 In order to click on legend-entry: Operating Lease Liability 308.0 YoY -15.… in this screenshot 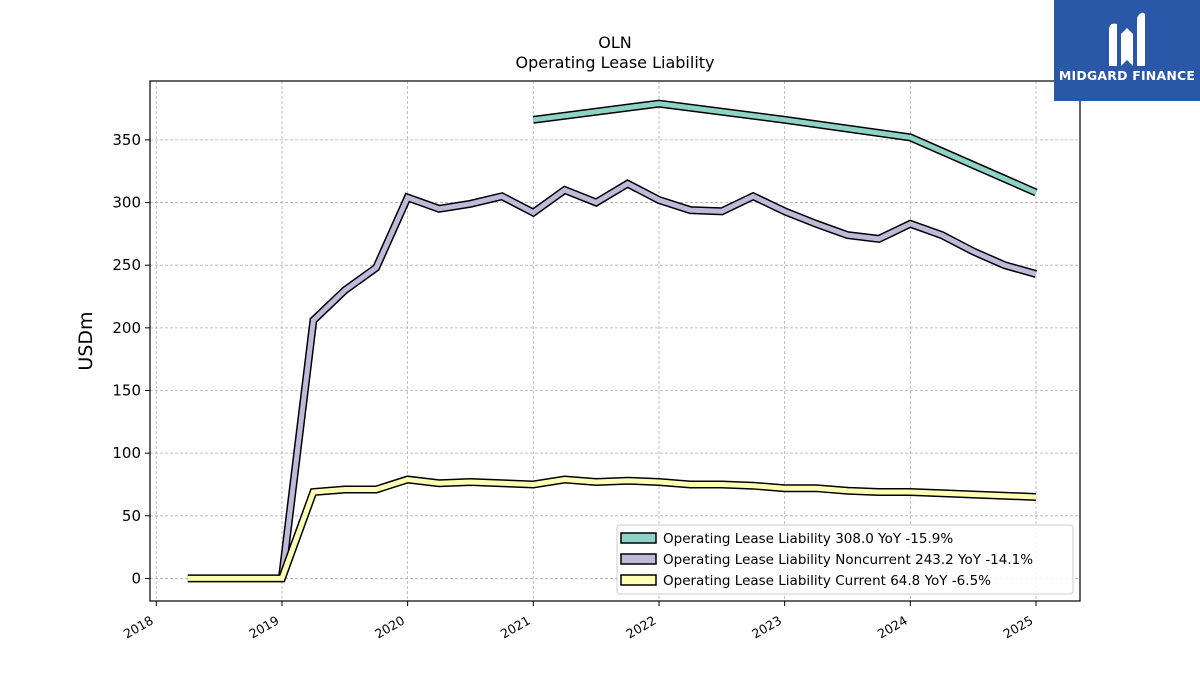, I will do `click(808, 539)`.